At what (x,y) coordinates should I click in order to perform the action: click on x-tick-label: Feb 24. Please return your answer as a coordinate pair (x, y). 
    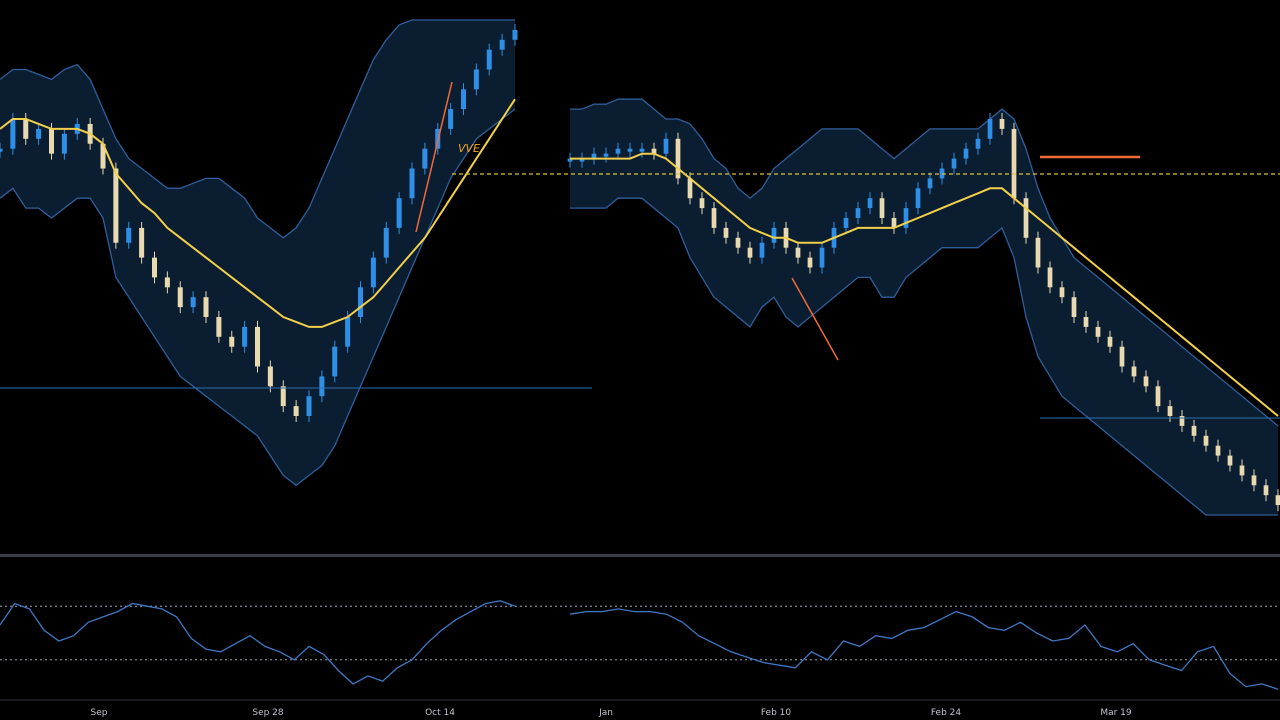
    Looking at the image, I should click on (946, 713).